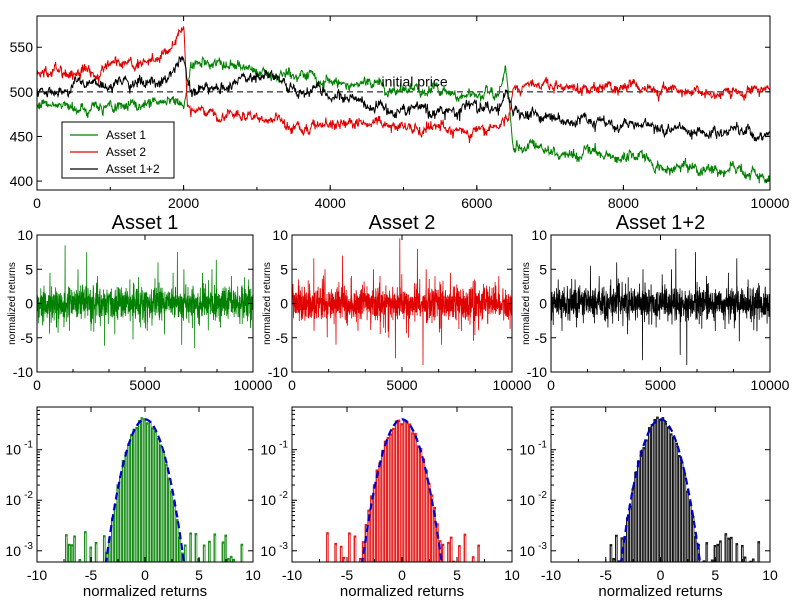 The height and width of the screenshot is (612, 792). I want to click on hist_asset12-frame, so click(660, 484).